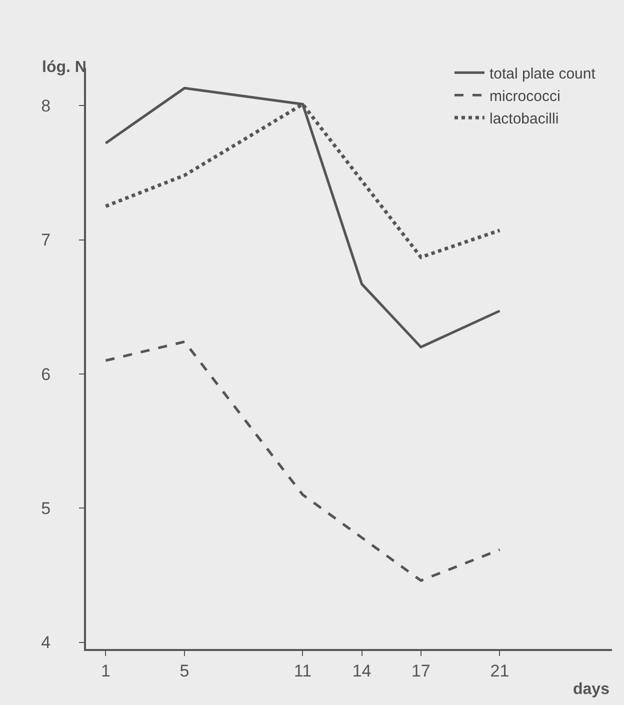 Image resolution: width=624 pixels, height=705 pixels. What do you see at coordinates (524, 119) in the screenshot?
I see `legend-label: lactobacilli` at bounding box center [524, 119].